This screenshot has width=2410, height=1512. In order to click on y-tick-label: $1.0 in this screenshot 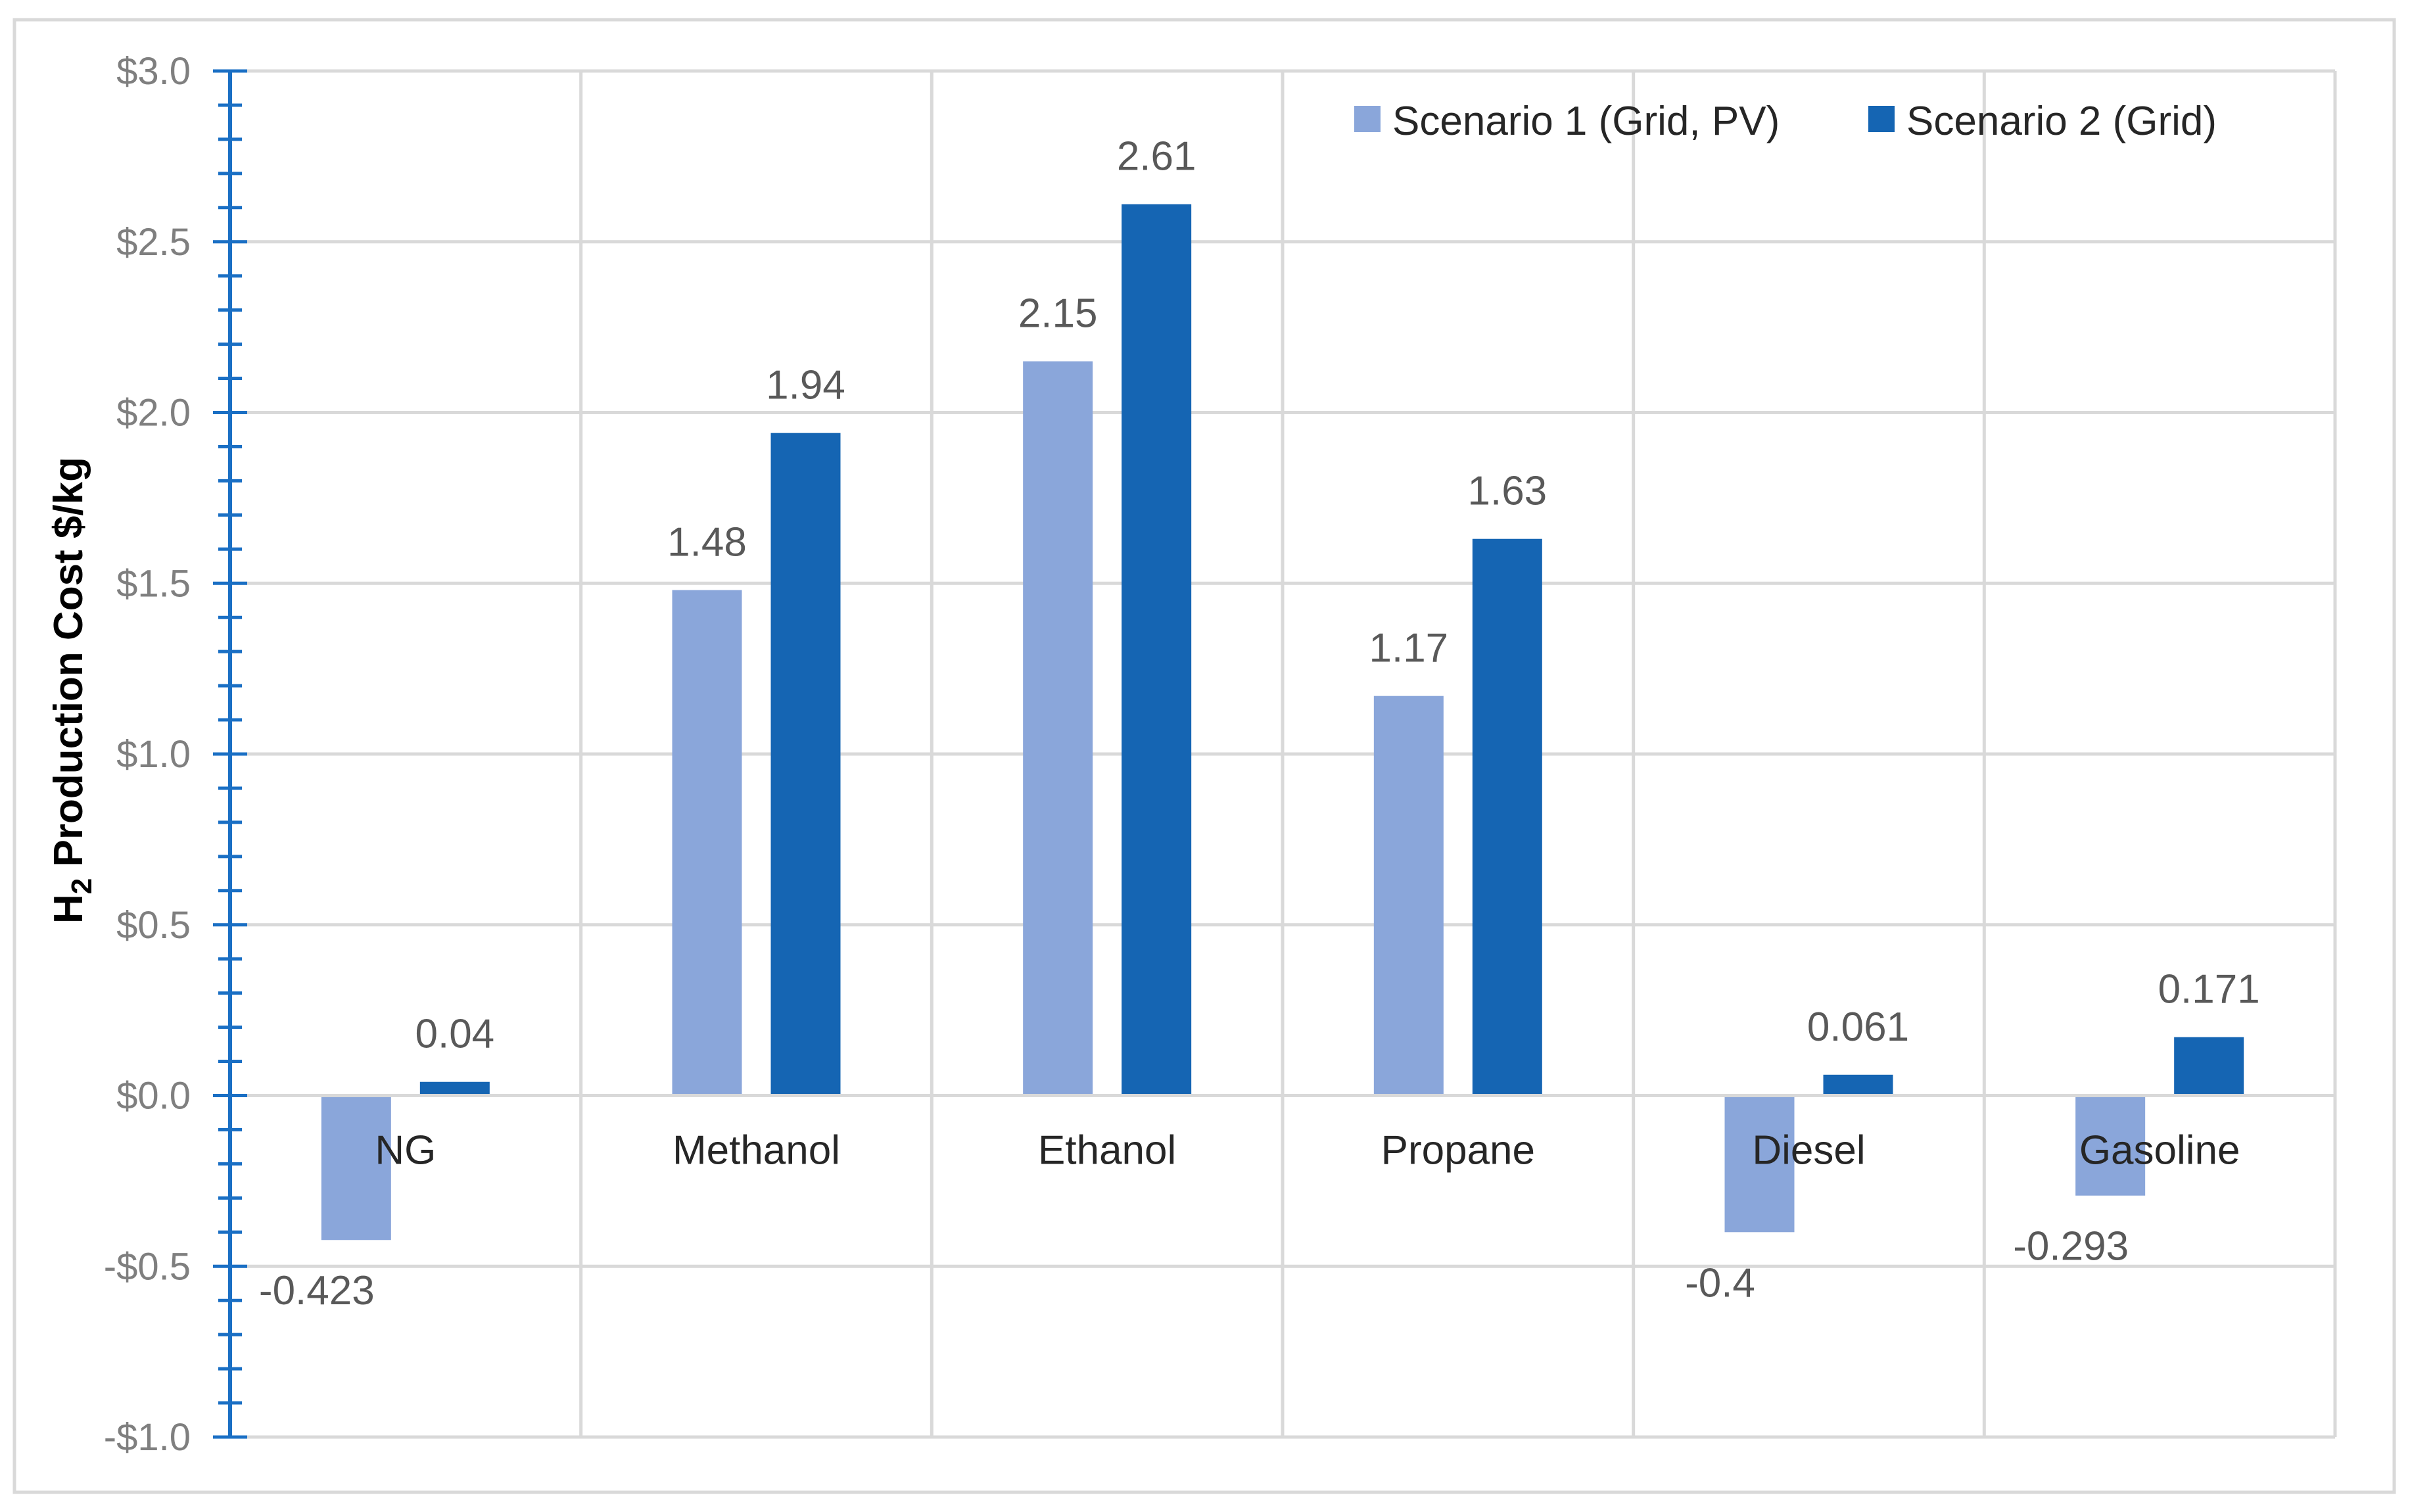, I will do `click(153, 754)`.